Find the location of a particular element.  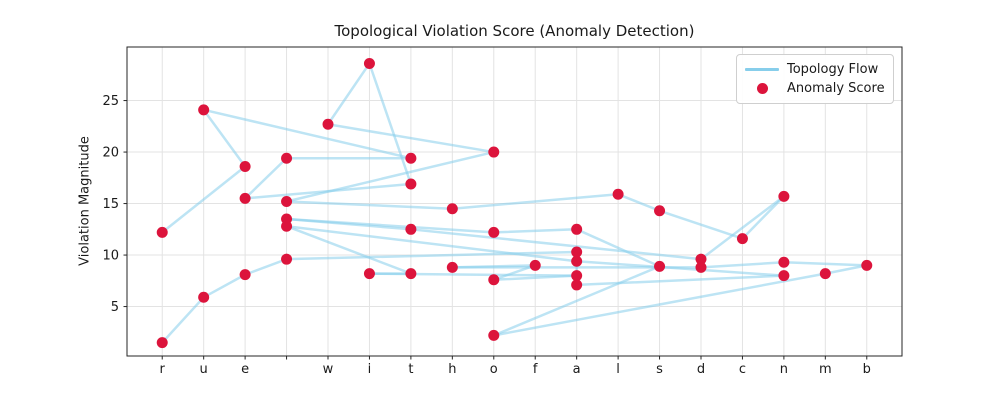

legend-entry-topology-flow: Topology Flow is located at coordinates (815, 69).